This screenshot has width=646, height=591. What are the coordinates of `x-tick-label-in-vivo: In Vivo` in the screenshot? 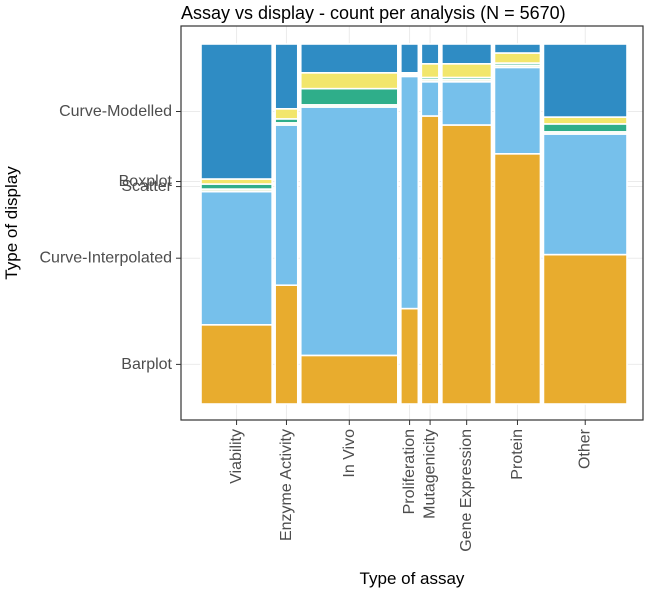 It's located at (349, 453).